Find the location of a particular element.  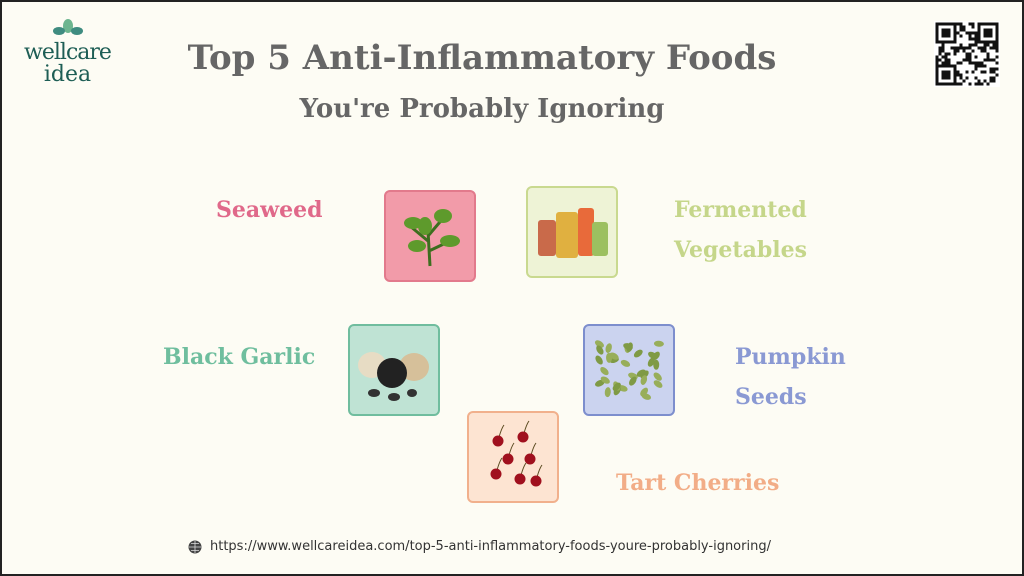

label-pumpkin-seeds: Pumpkin Seeds is located at coordinates (790, 377).